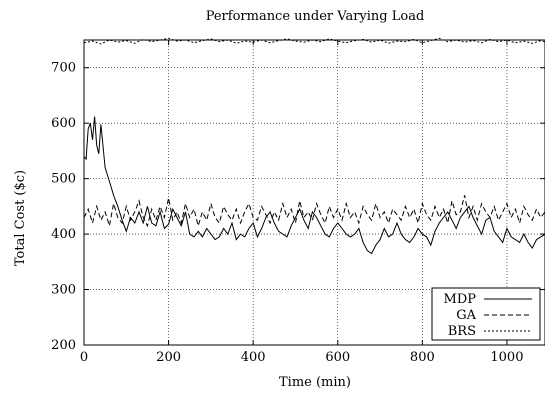 The width and height of the screenshot is (545, 394). I want to click on x-tick-label: 0, so click(84, 357).